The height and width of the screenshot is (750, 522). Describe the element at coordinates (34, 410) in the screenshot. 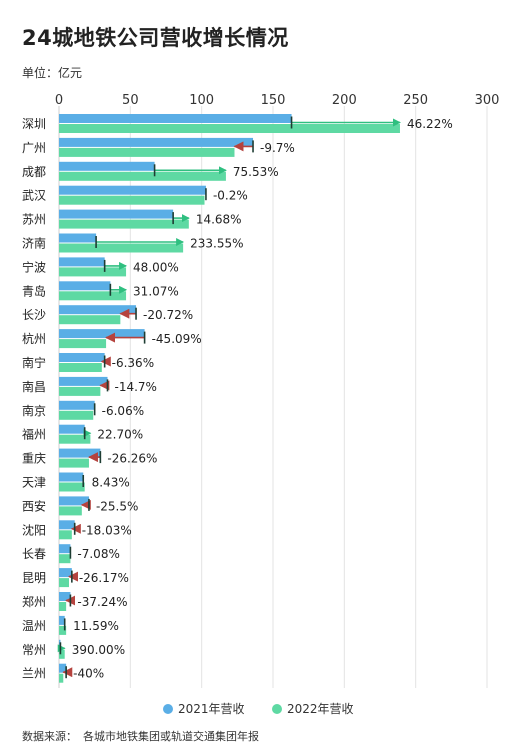

I see `category-label: 南京` at that location.